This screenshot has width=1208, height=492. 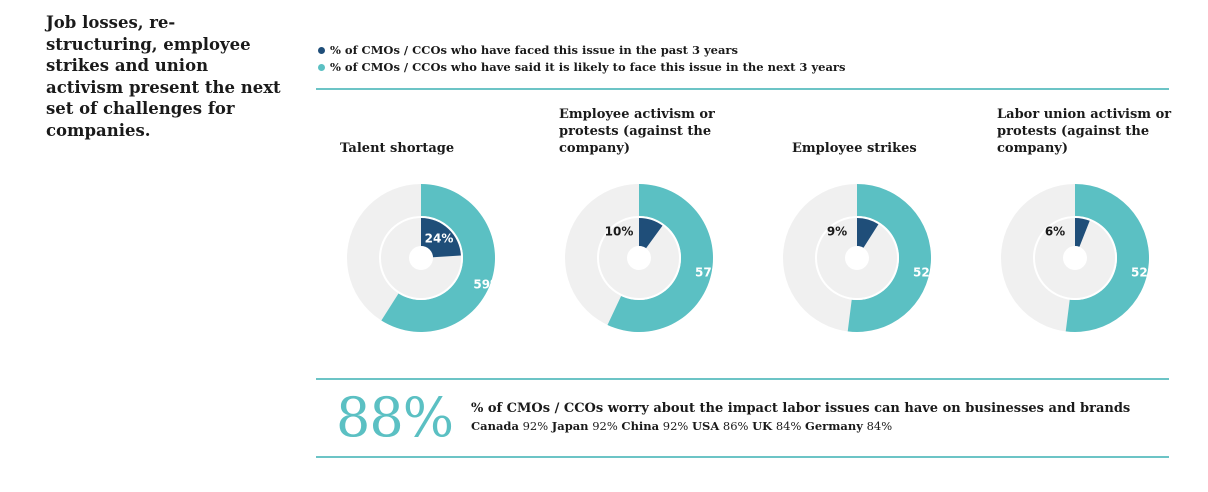 I want to click on chart-title-talent-shortage: Talent shortage, so click(x=397, y=148).